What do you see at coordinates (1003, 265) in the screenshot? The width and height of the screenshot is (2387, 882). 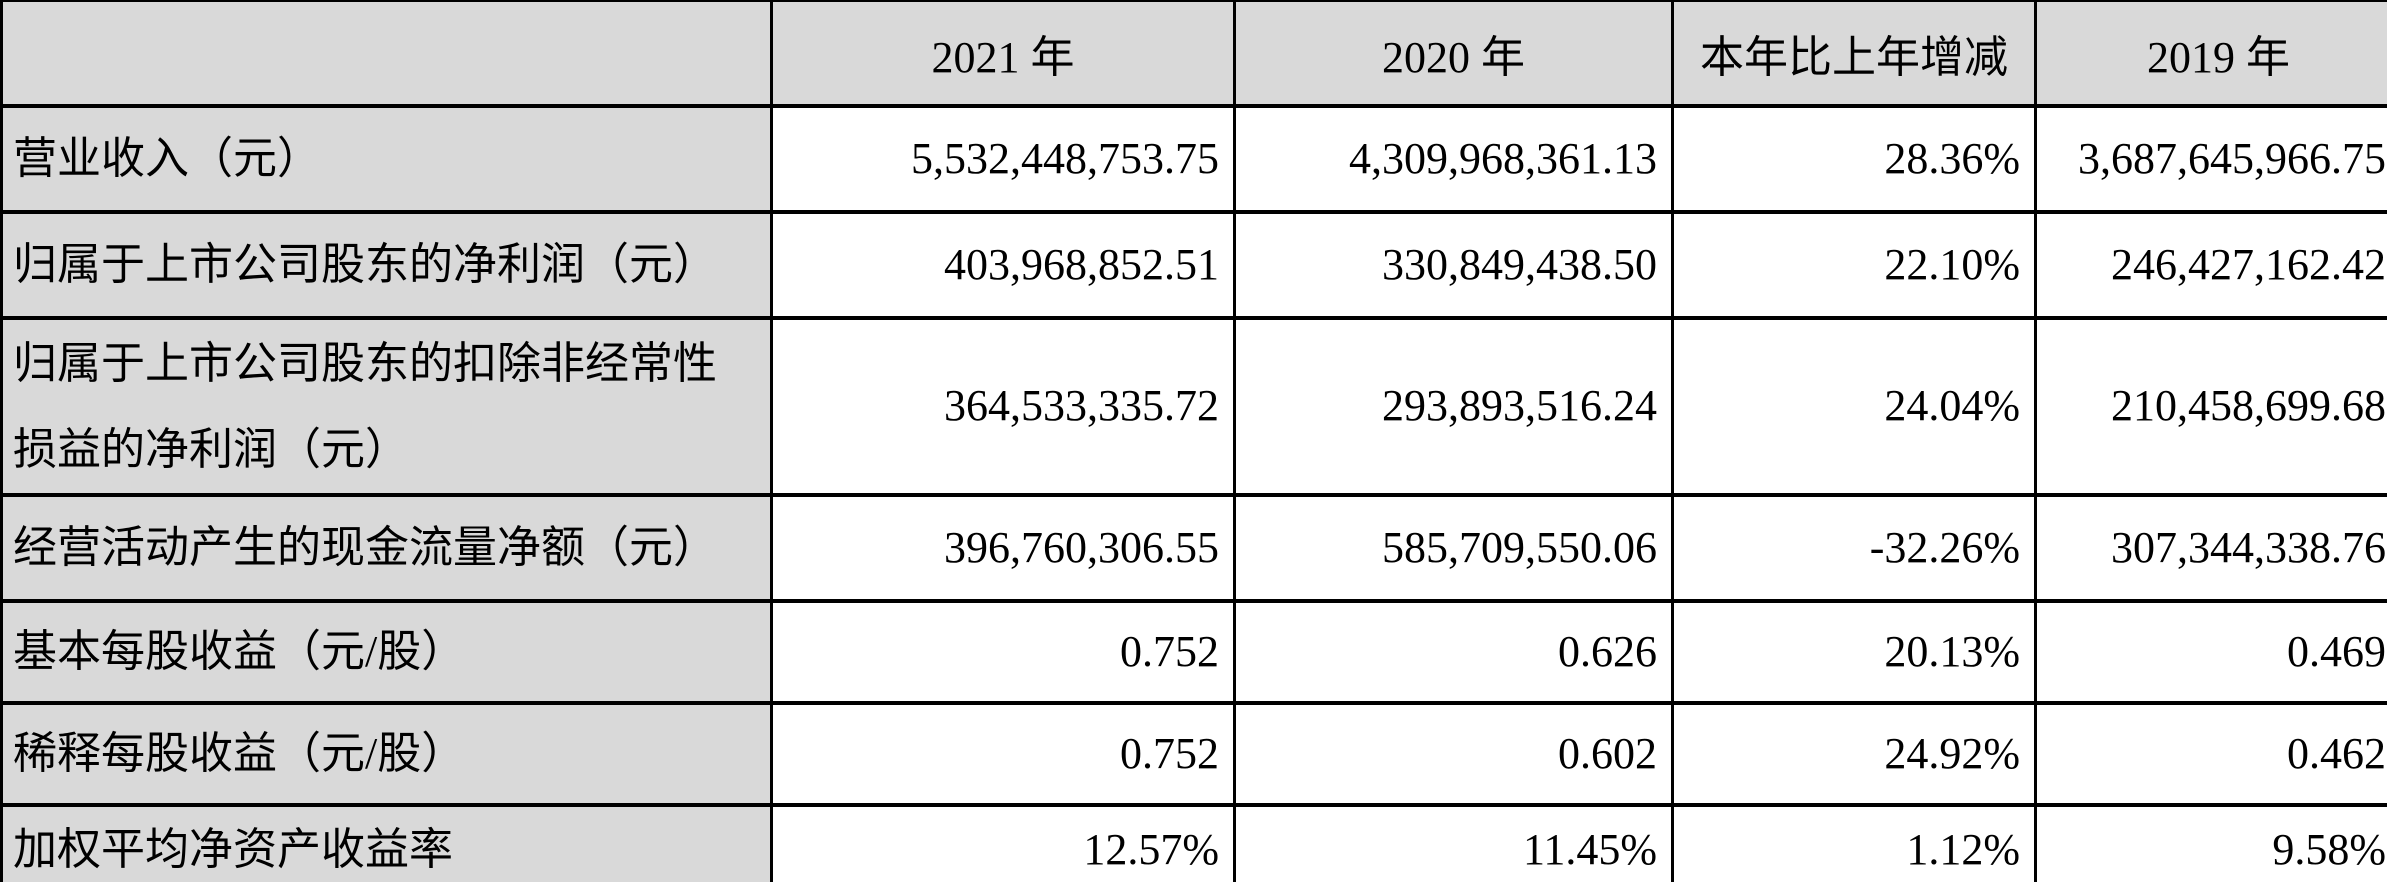 I see `value-cell: 403,968,852.51` at bounding box center [1003, 265].